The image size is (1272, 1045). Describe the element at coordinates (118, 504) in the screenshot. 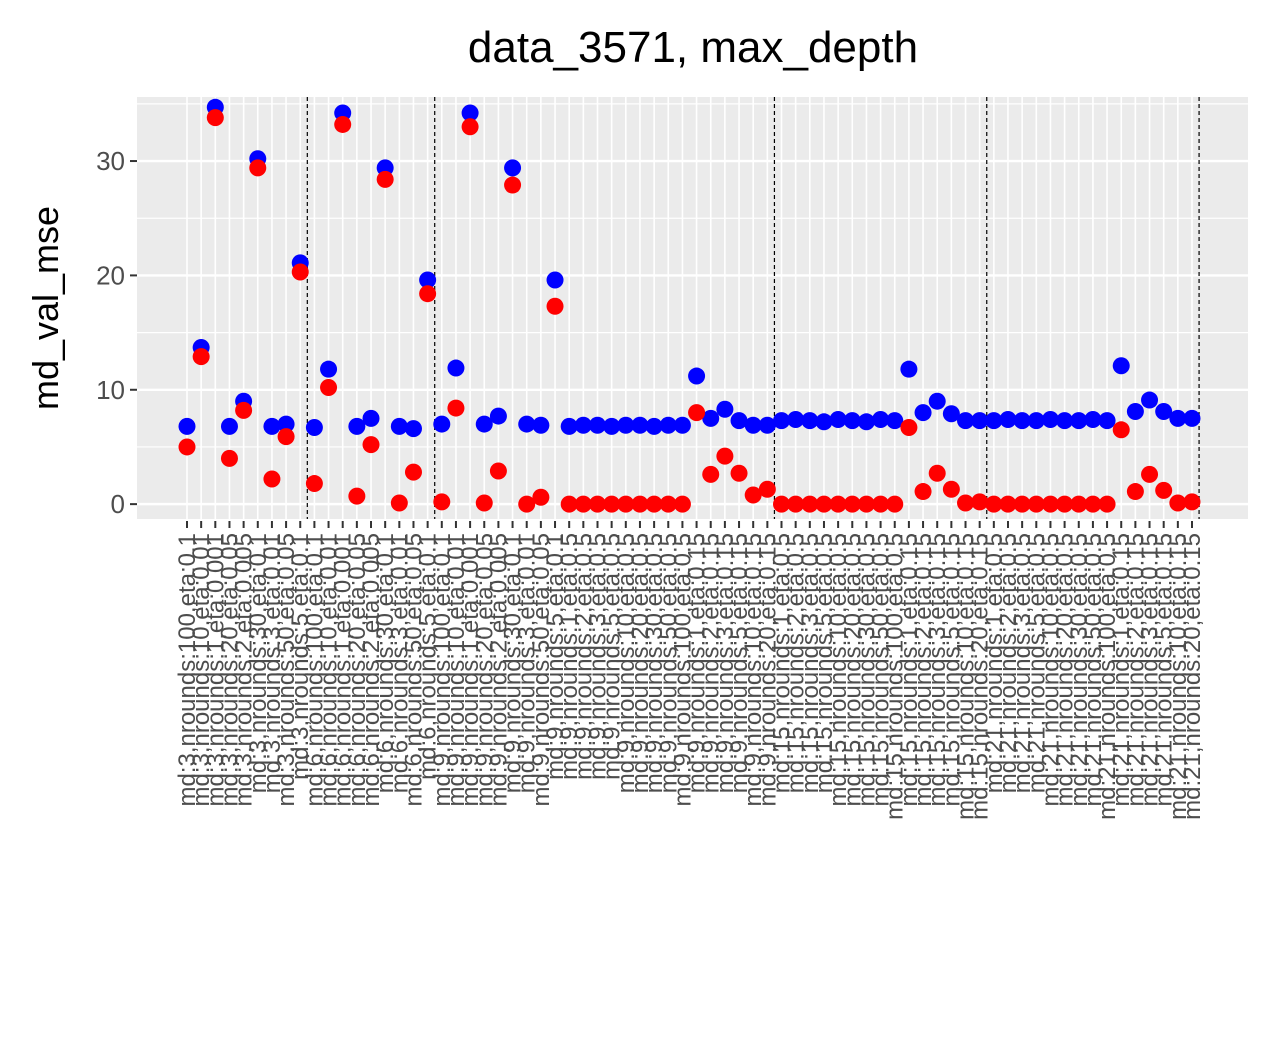

I see `y-tick-label: 0` at that location.